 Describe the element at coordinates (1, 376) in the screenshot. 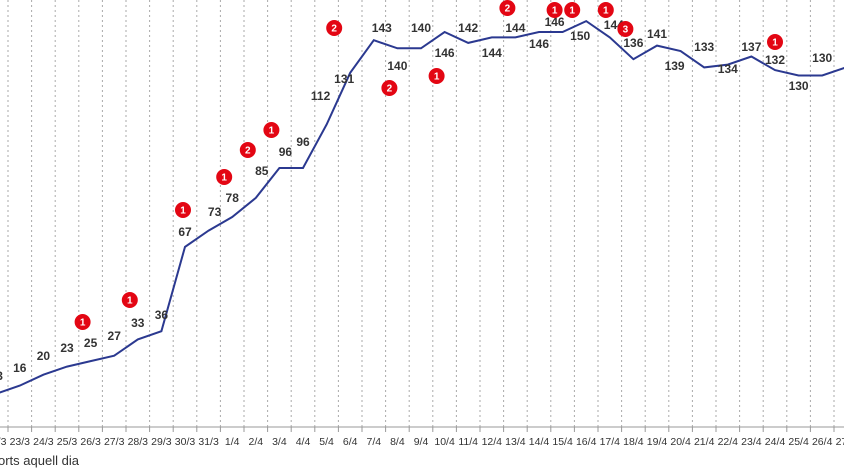

I see `data-label: 13` at that location.